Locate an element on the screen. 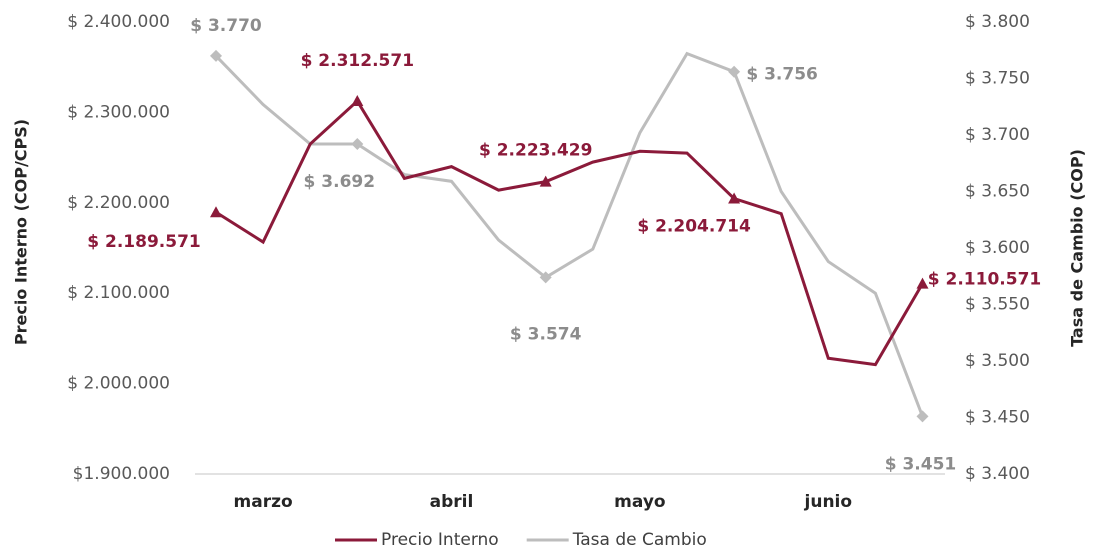  y-tick-label: $ 2.200.000 is located at coordinates (118, 203).